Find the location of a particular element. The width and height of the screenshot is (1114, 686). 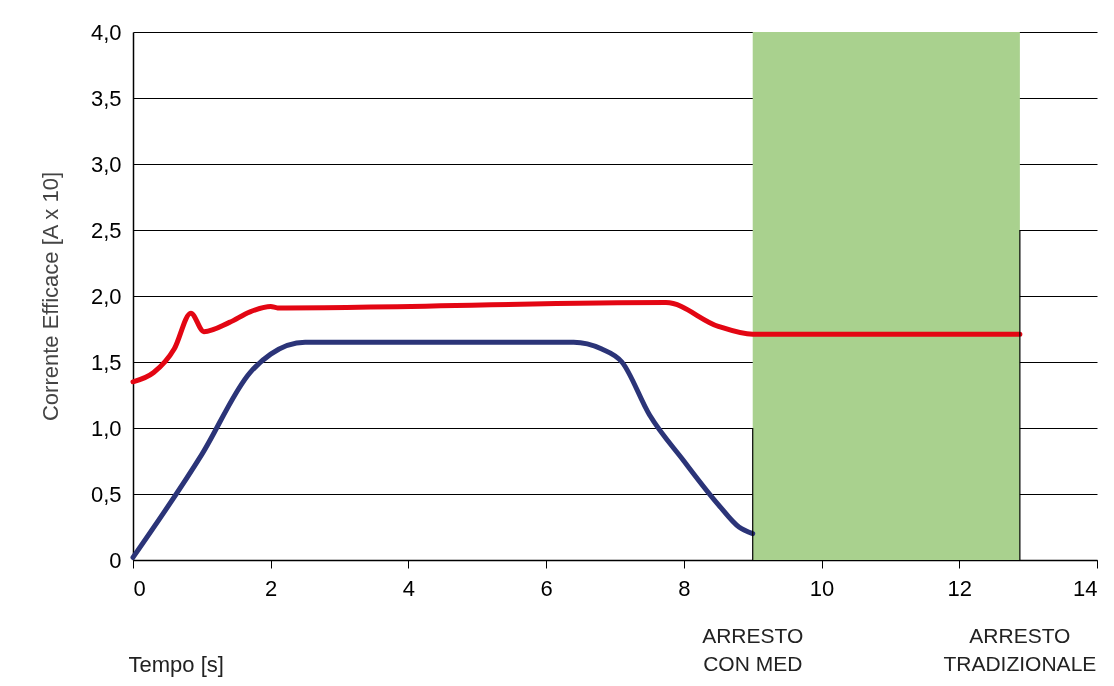

x-axis-title: Tempo [s] is located at coordinates (176, 664).